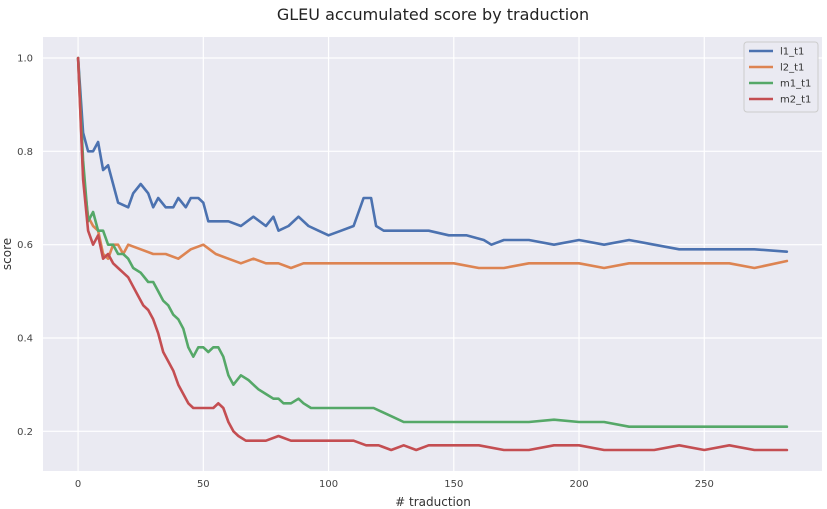 The width and height of the screenshot is (827, 509). Describe the element at coordinates (7, 254) in the screenshot. I see `y-axis-label: score` at that location.